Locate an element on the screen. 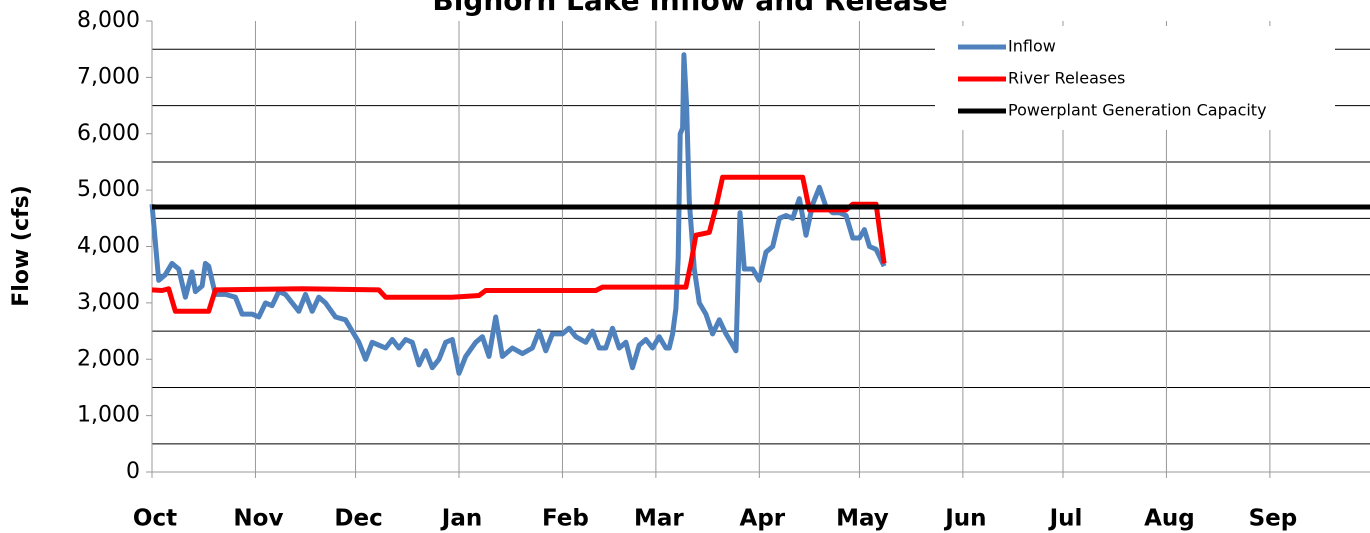 The height and width of the screenshot is (533, 1370). y-tick-label: 2,000 is located at coordinates (108, 358).